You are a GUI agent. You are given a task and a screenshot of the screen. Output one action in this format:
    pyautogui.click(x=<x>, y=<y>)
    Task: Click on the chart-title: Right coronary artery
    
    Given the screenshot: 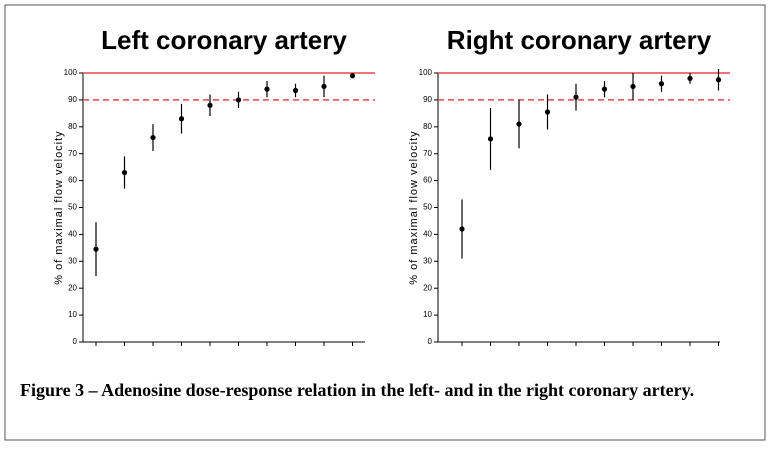 What is the action you would take?
    pyautogui.click(x=579, y=40)
    